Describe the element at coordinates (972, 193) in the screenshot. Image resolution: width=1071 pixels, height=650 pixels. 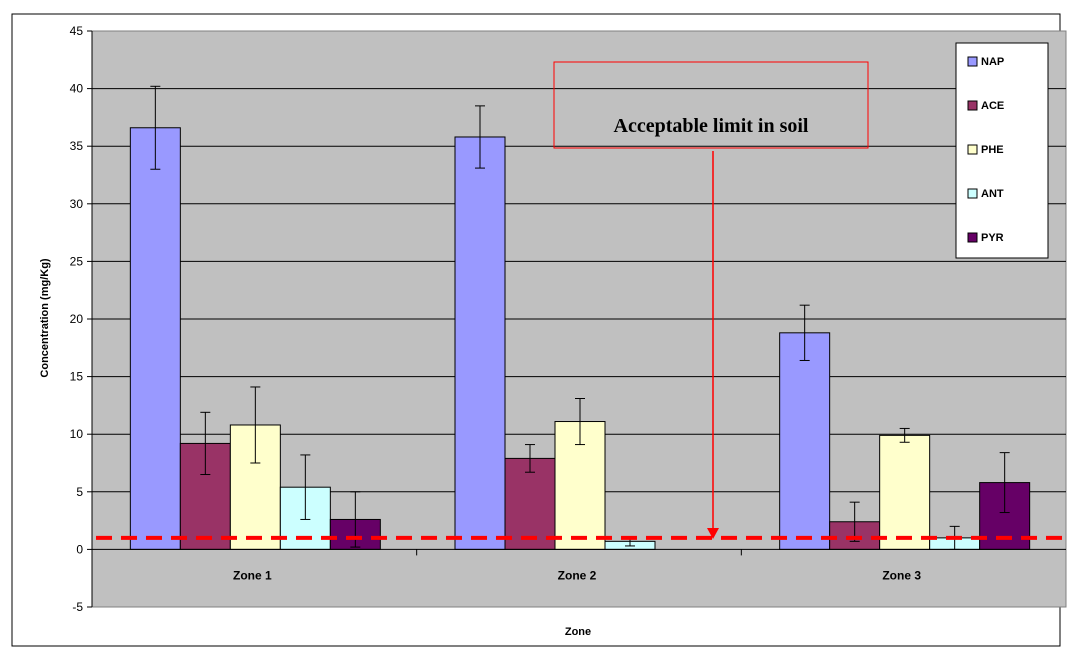
I see `legend-swatch-ant` at that location.